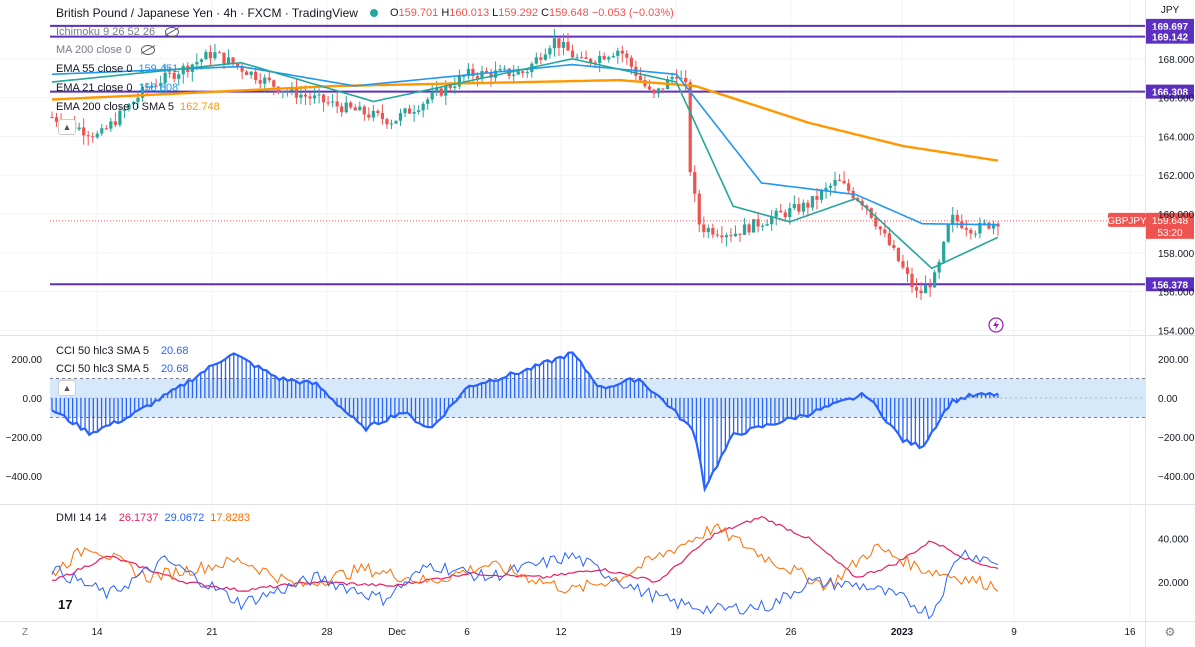  Describe the element at coordinates (1176, 176) in the screenshot. I see `price-tick-label: 162.000` at that location.